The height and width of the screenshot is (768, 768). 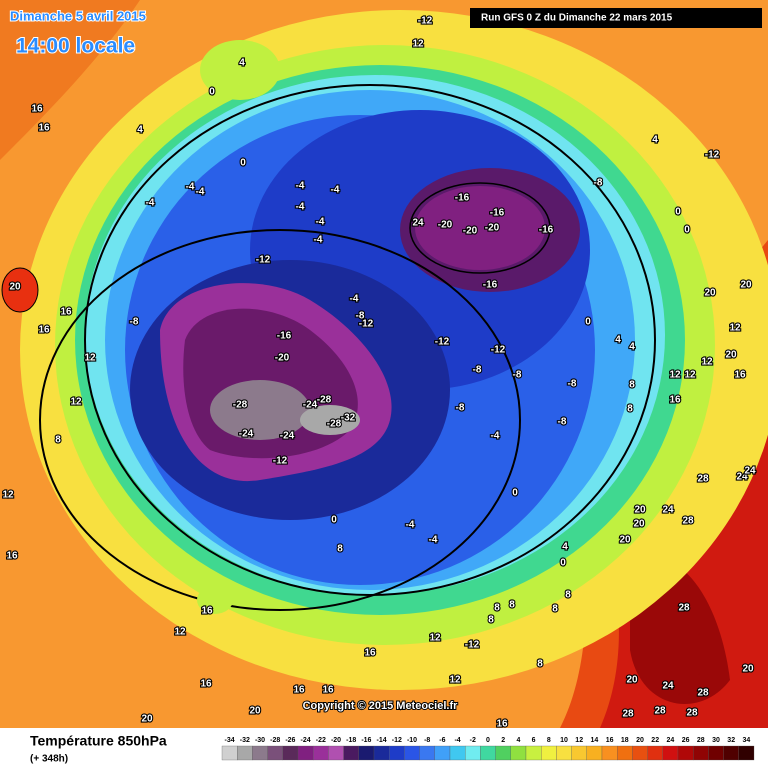 I want to click on forecast-date: Dimanche 5 avril 2015, so click(x=78, y=15).